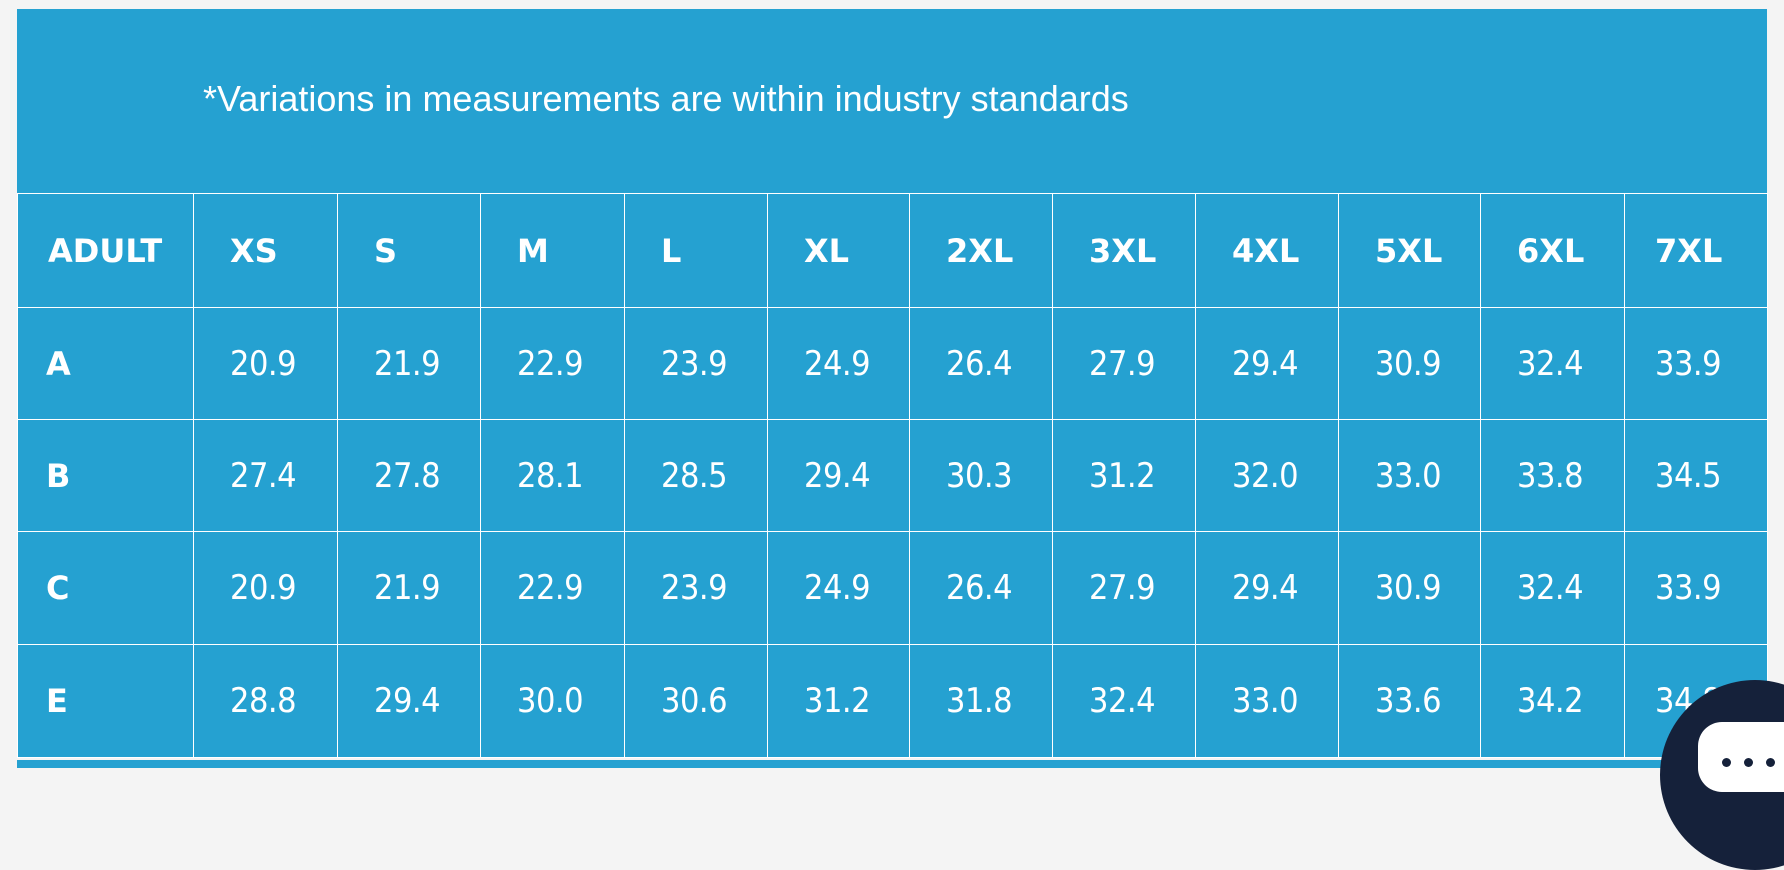  I want to click on header-cell: XL, so click(838, 250).